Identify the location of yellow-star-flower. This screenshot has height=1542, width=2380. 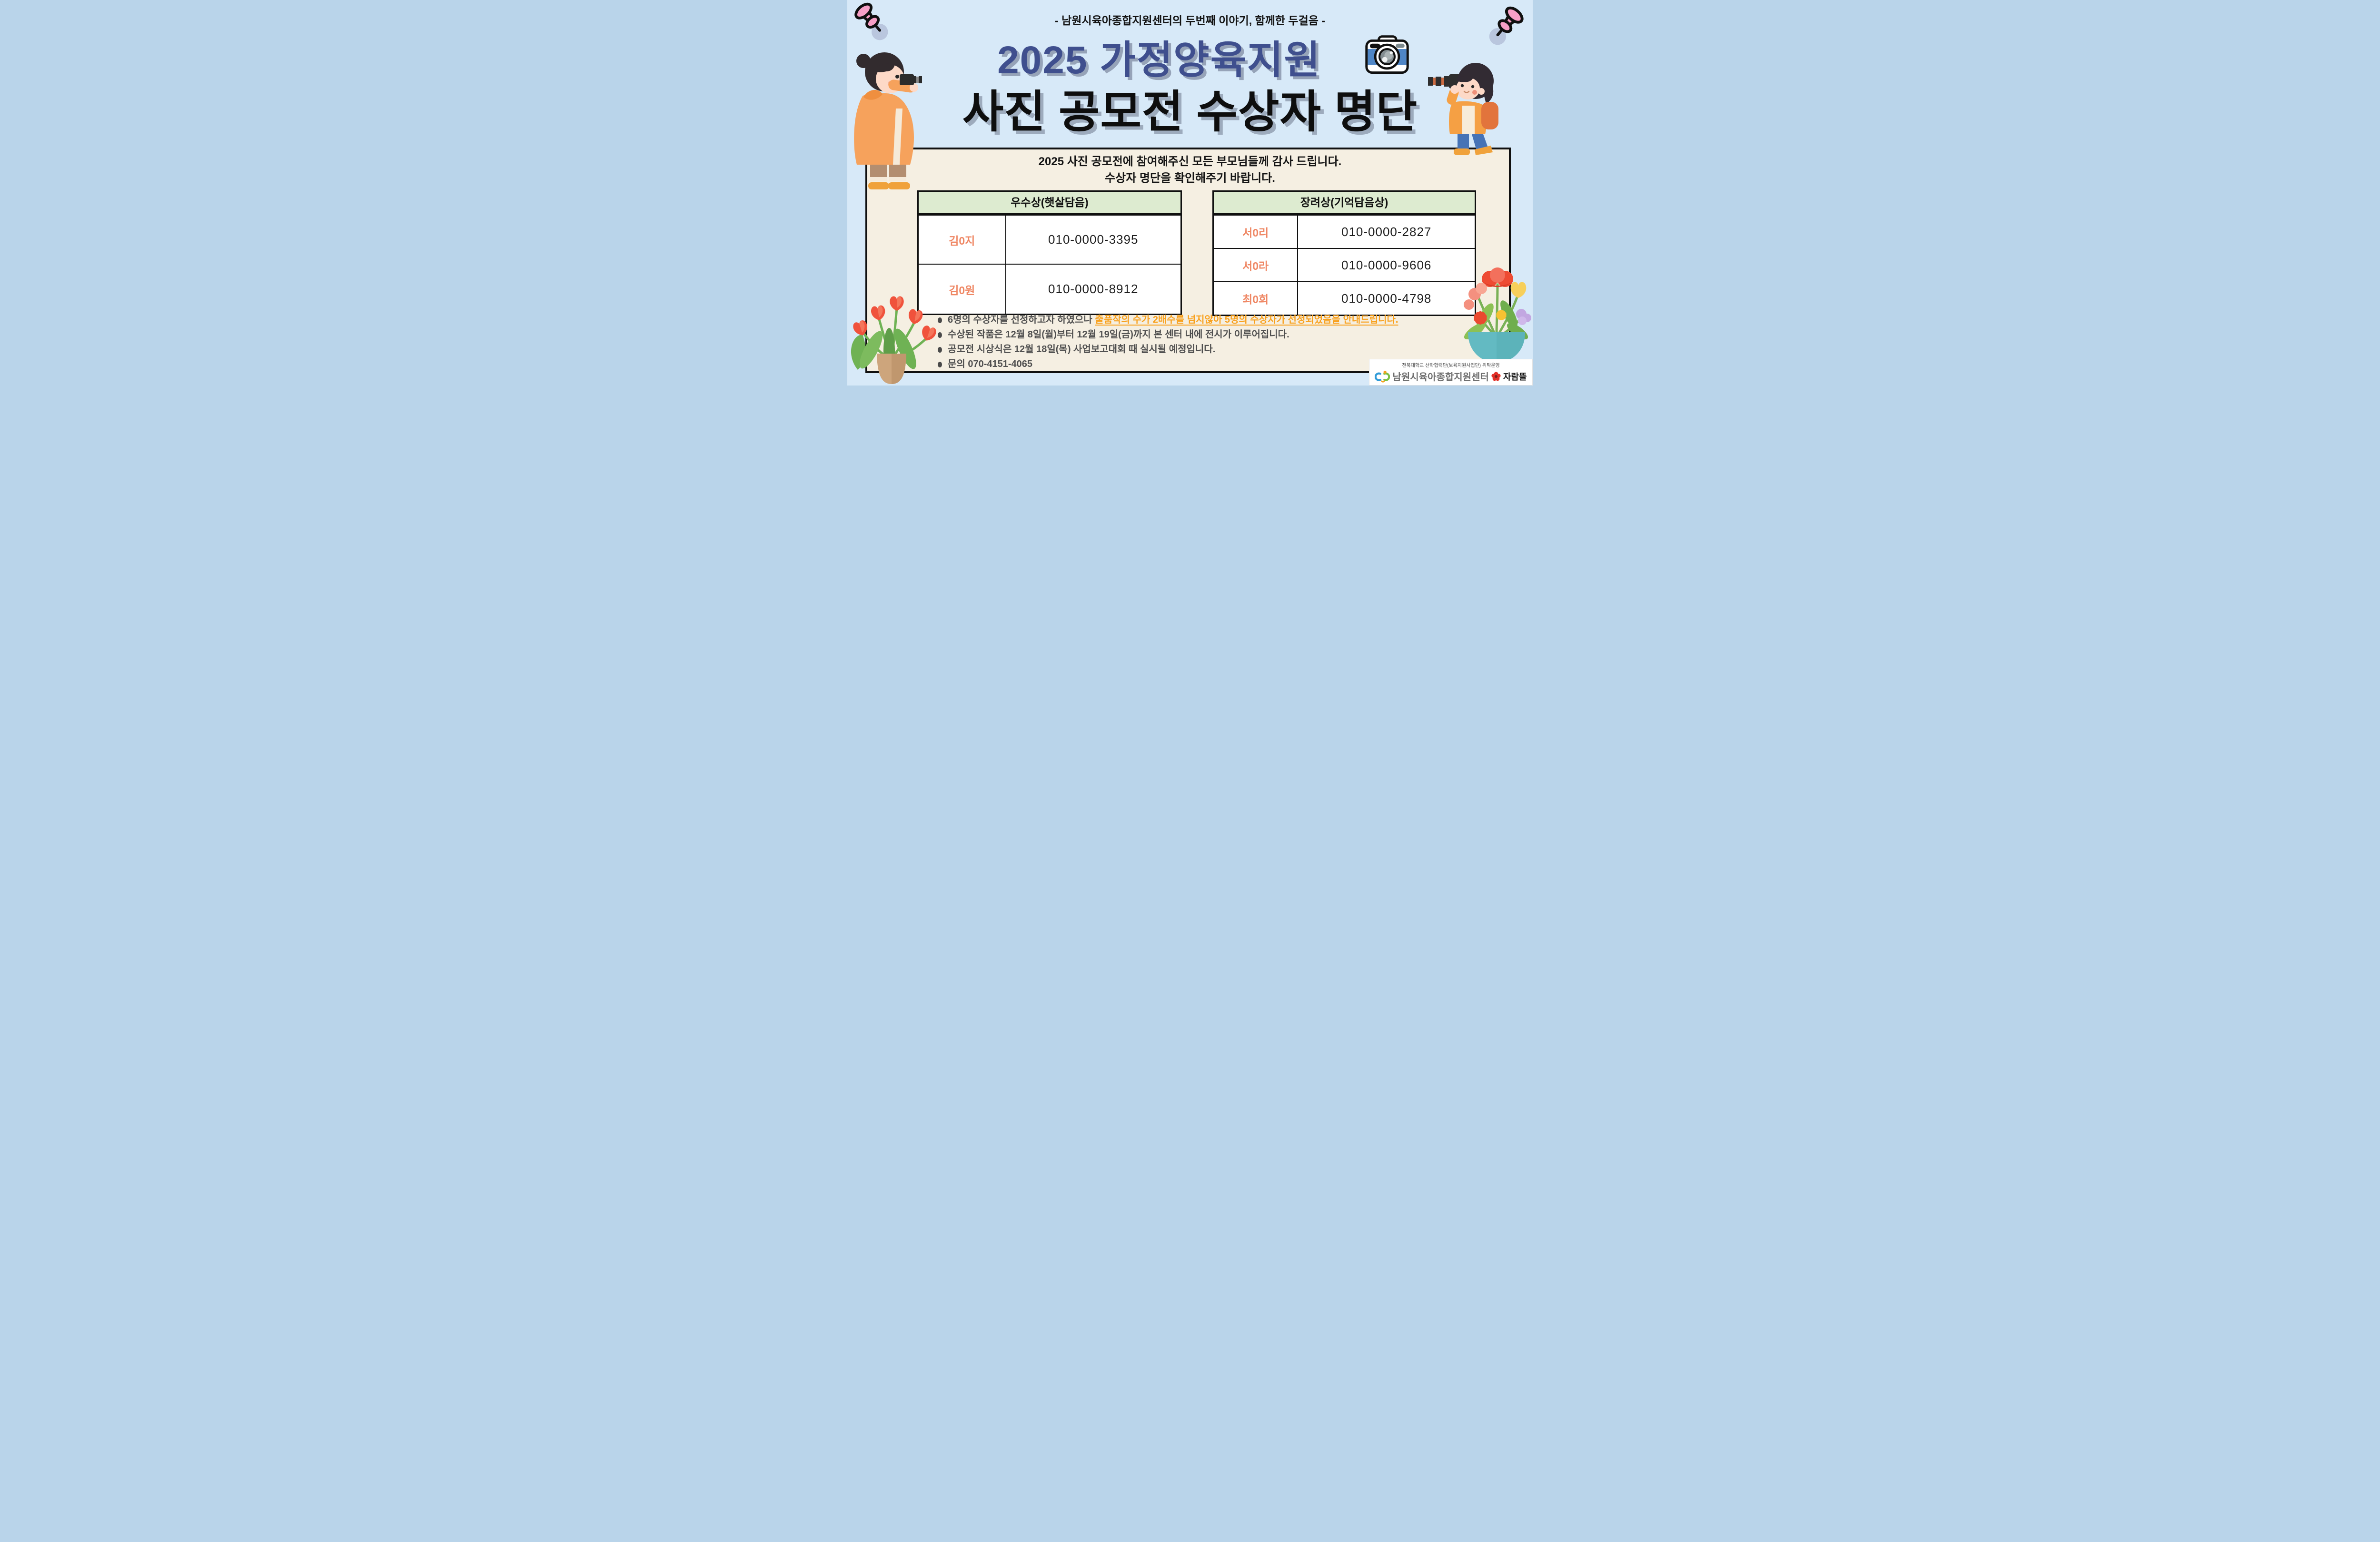
(1501, 315).